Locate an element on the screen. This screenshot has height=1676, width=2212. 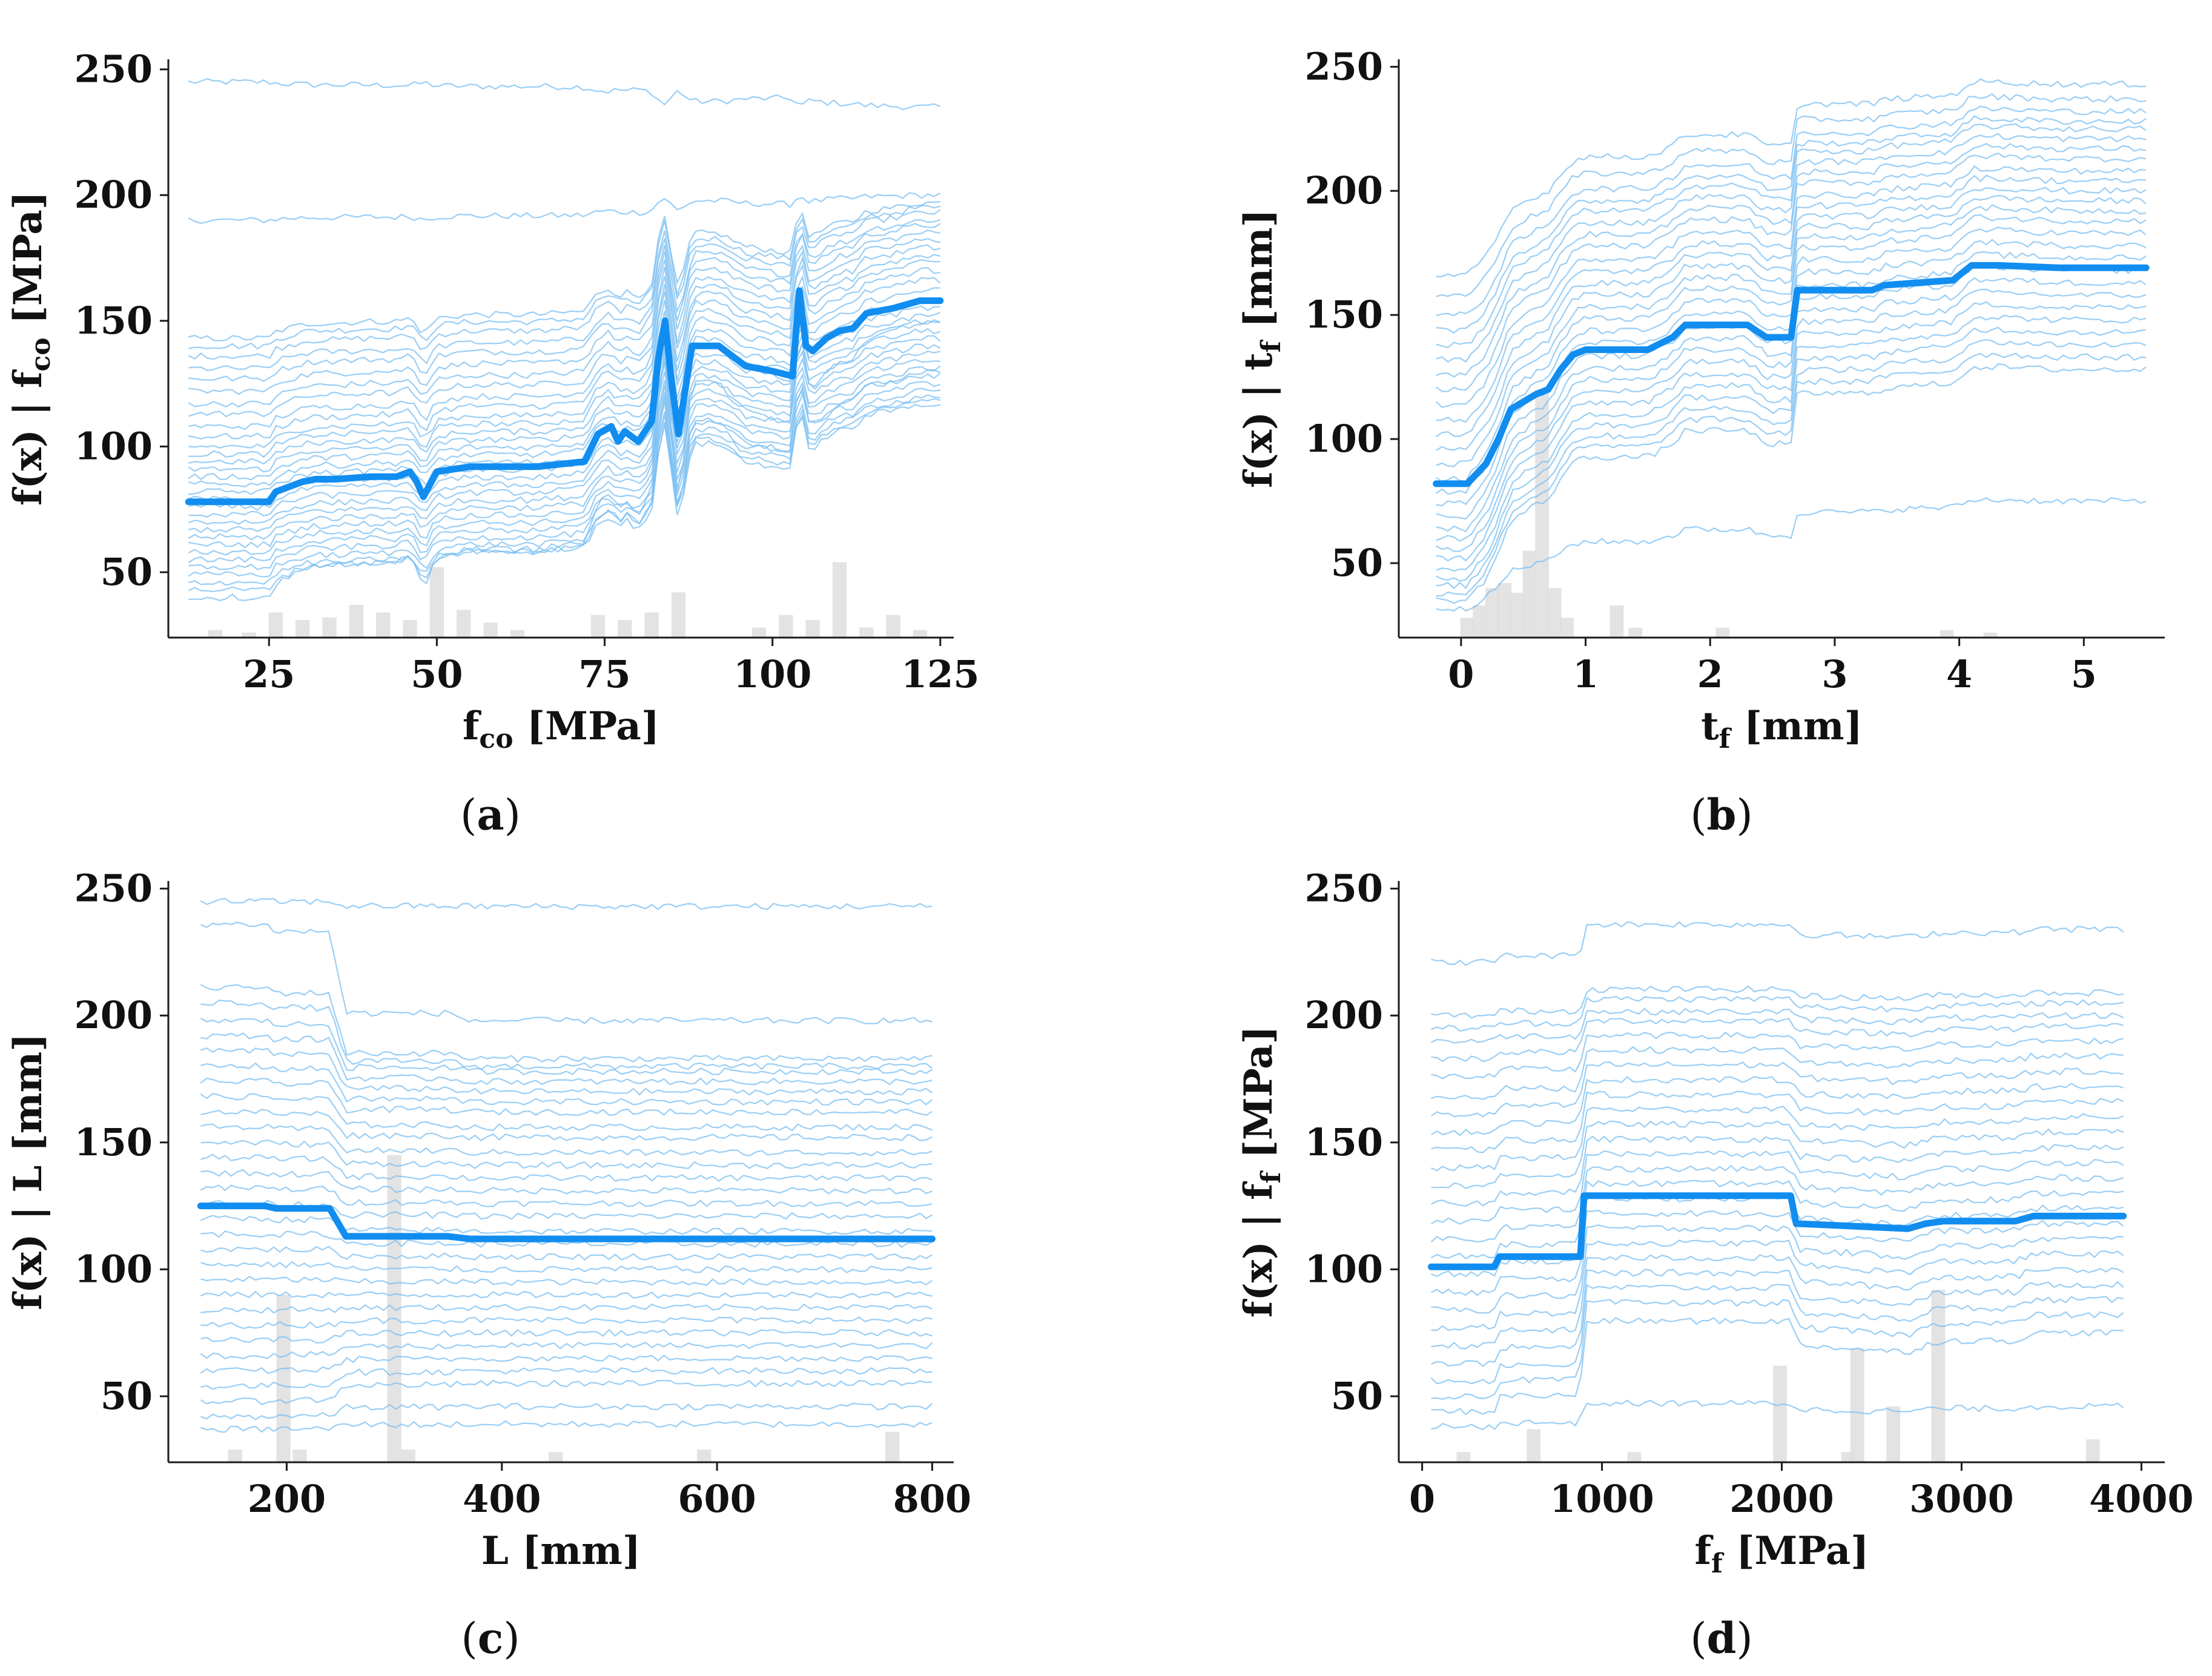
histogram is located at coordinates (1729, 514).